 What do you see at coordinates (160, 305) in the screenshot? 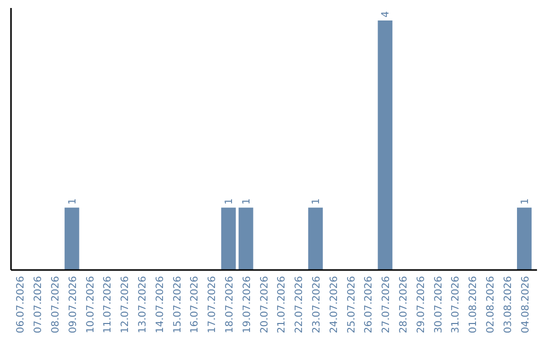
I see `x-tick-label: 14.07.2026` at bounding box center [160, 305].